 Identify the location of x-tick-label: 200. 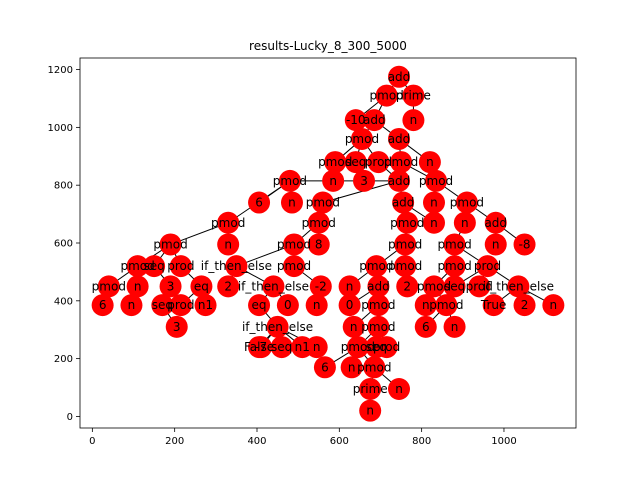
(174, 441).